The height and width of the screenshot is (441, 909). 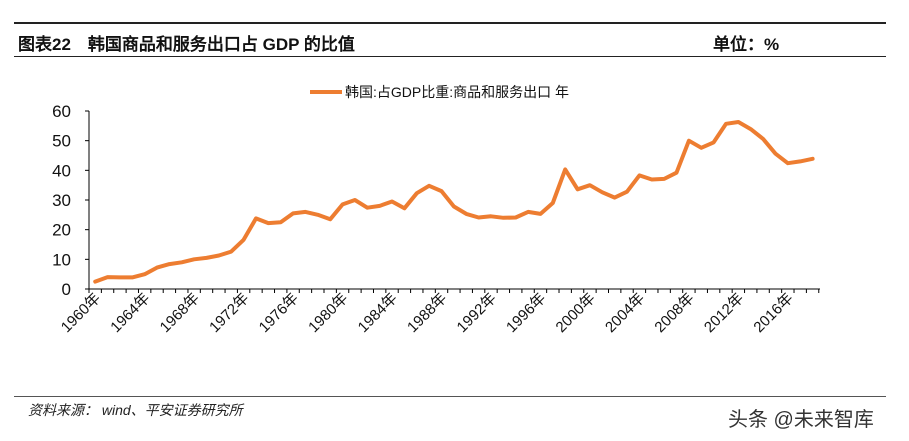 What do you see at coordinates (186, 44) in the screenshot?
I see `chart-title: 图表22 韩国商品和服务出口占 GDP 的比值` at bounding box center [186, 44].